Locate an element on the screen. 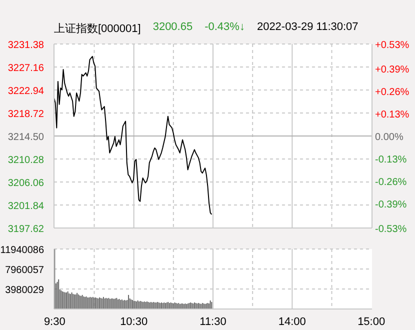 Image resolution: width=415 pixels, height=330 pixels. y-tick-label: 3214.50 is located at coordinates (26, 137).